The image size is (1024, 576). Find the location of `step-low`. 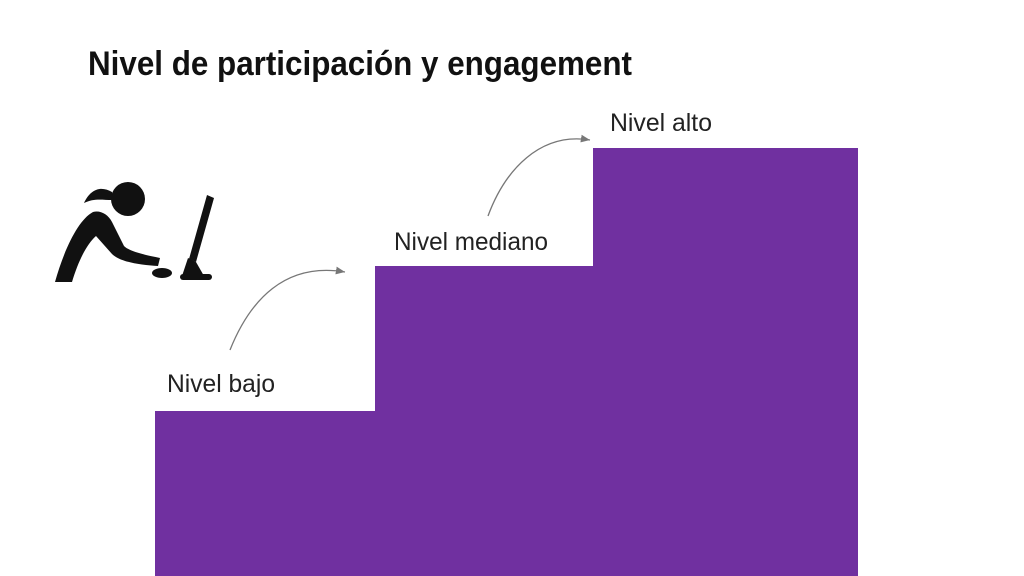

step-low is located at coordinates (265, 493).